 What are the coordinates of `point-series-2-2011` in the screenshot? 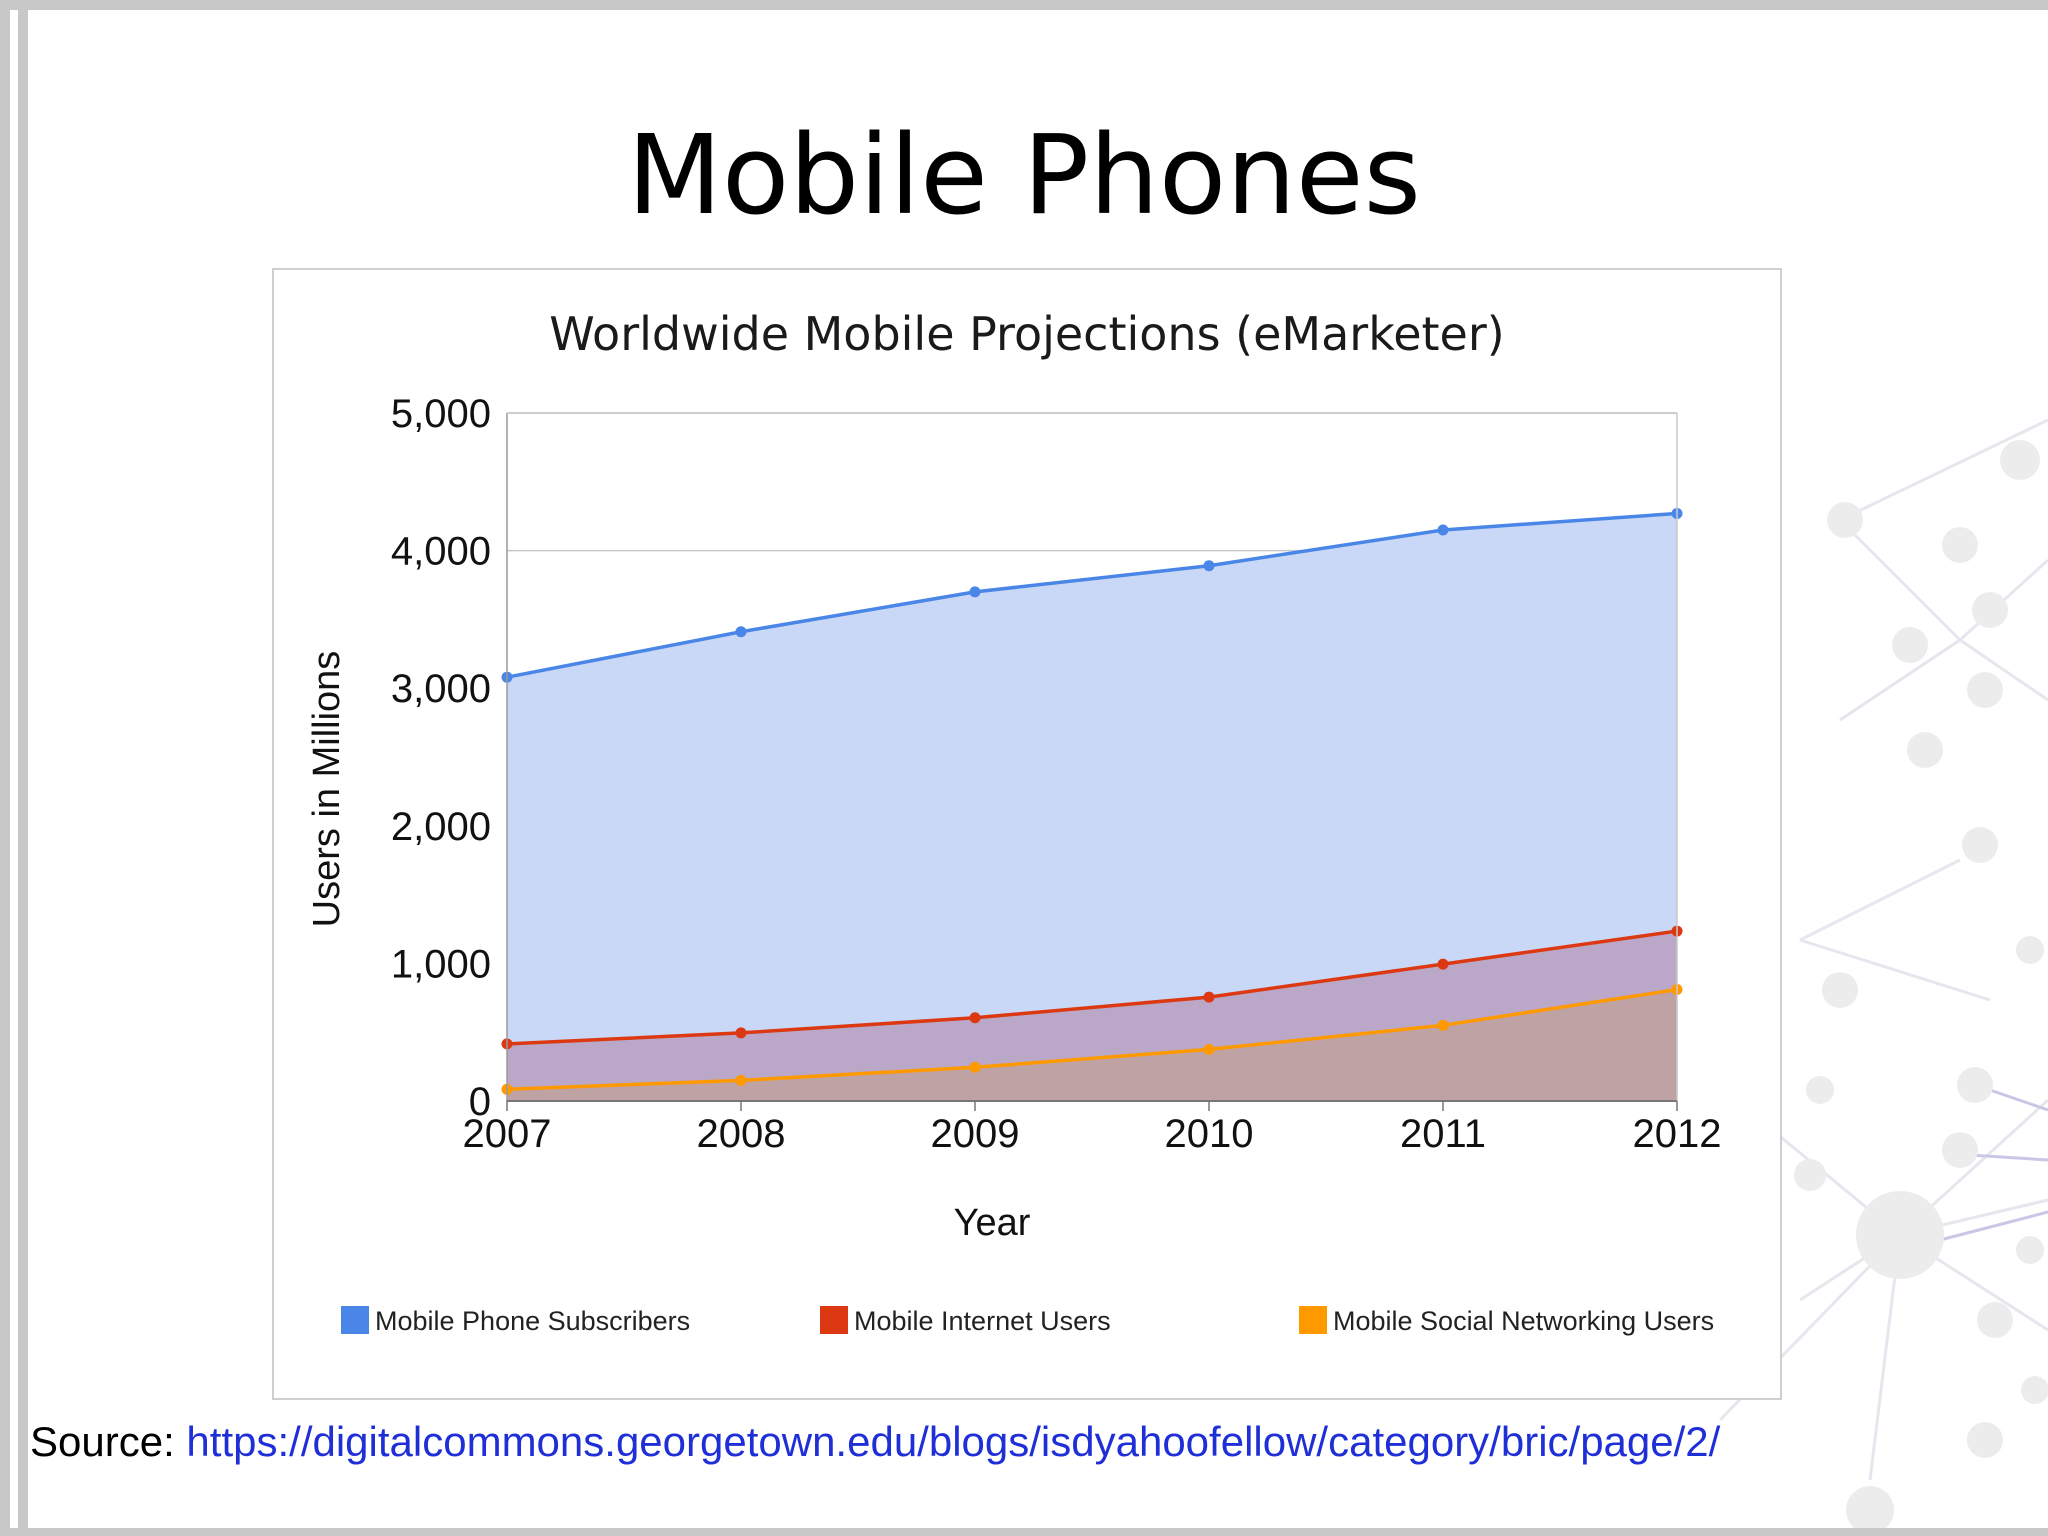 It's located at (1443, 1025).